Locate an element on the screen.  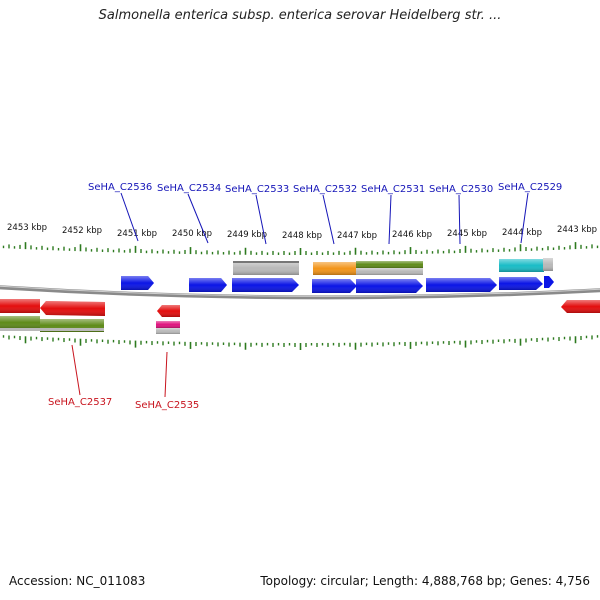
ruler-label: 2450 kbp is located at coordinates (192, 234).